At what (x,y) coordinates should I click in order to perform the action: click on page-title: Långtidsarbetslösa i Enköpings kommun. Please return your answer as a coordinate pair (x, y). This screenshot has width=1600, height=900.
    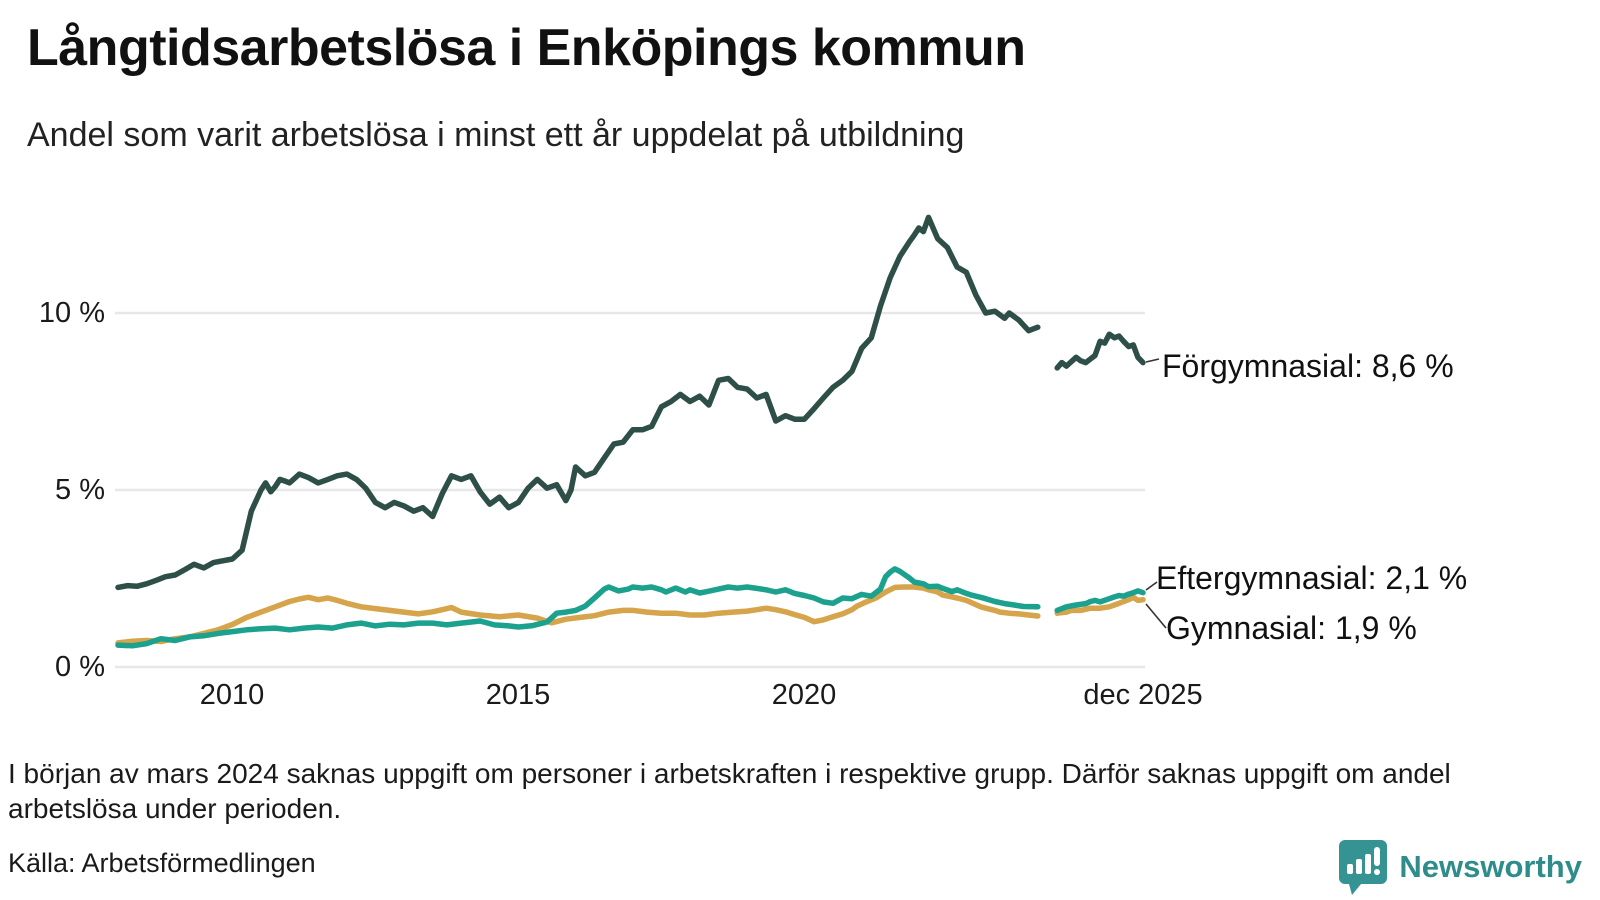
    Looking at the image, I should click on (526, 48).